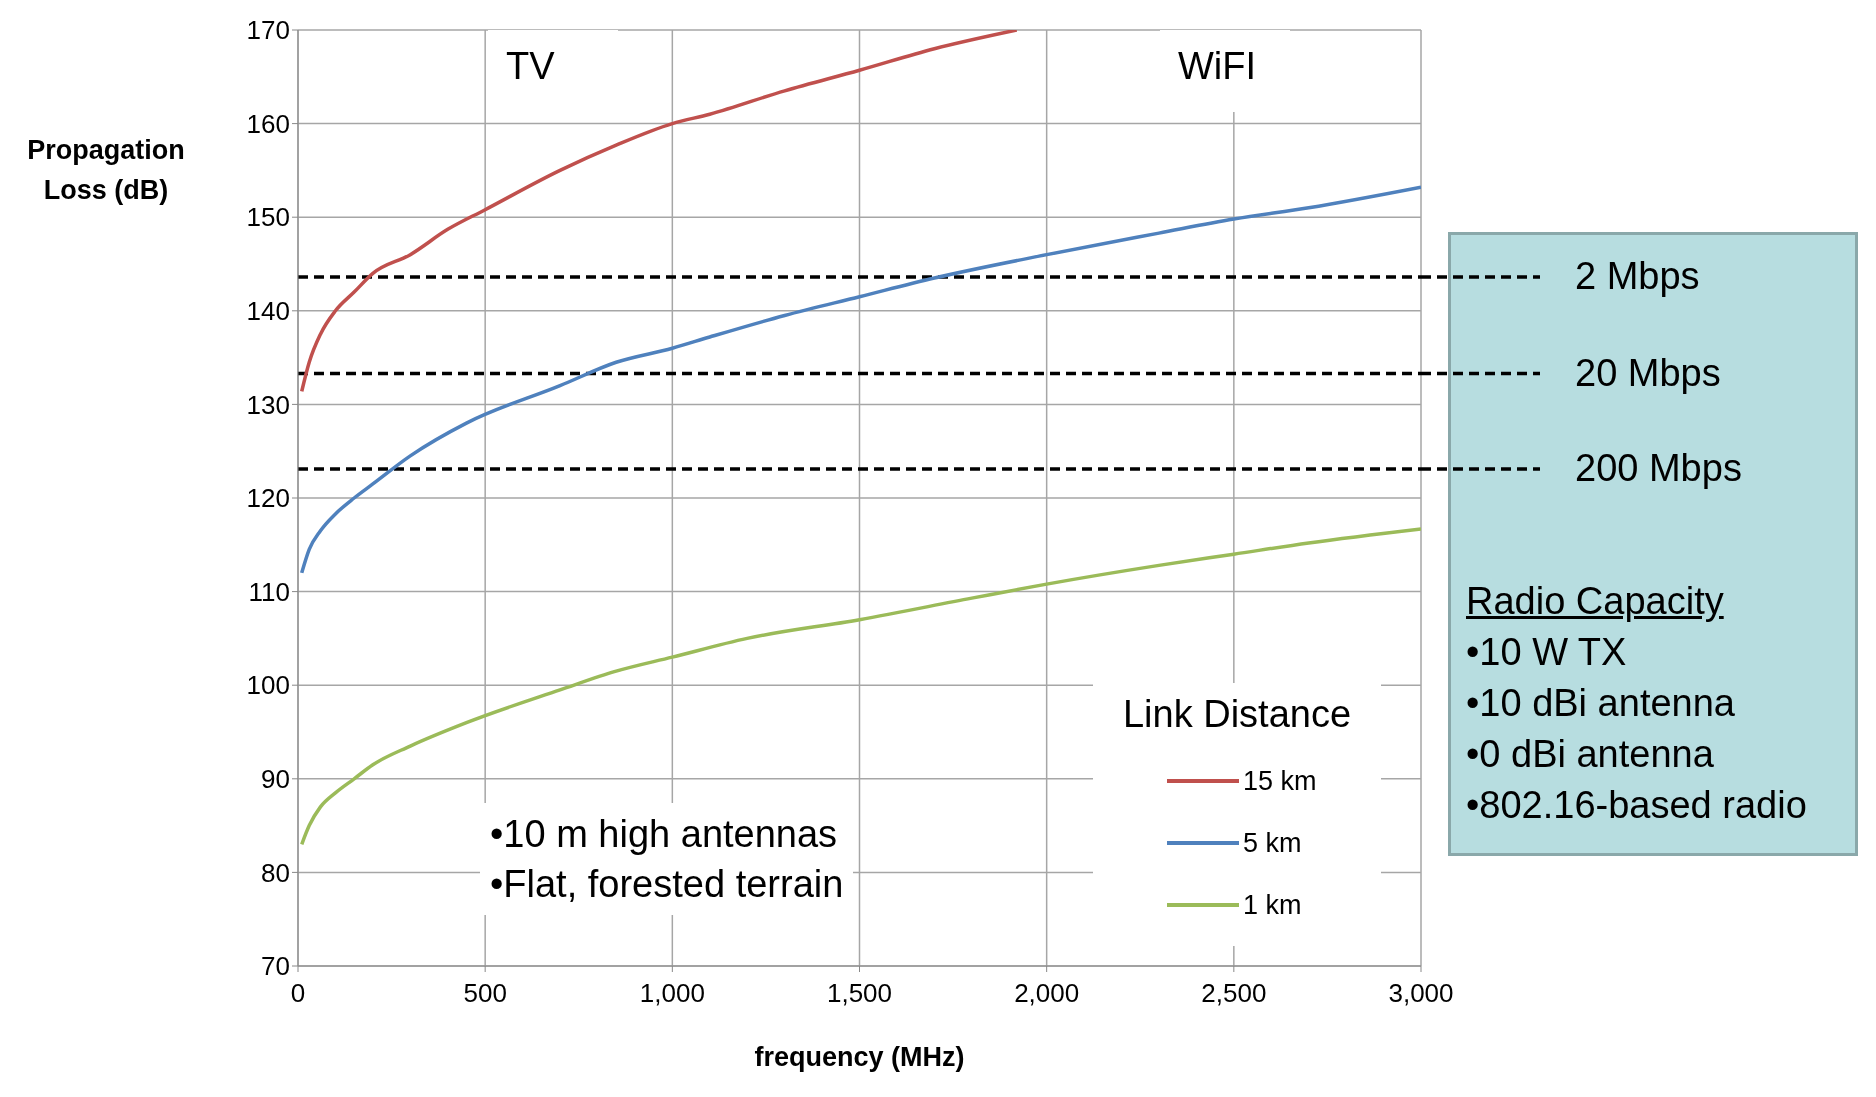 Image resolution: width=1876 pixels, height=1097 pixels. What do you see at coordinates (1636, 805) in the screenshot?
I see `text: •802.16-based radio` at bounding box center [1636, 805].